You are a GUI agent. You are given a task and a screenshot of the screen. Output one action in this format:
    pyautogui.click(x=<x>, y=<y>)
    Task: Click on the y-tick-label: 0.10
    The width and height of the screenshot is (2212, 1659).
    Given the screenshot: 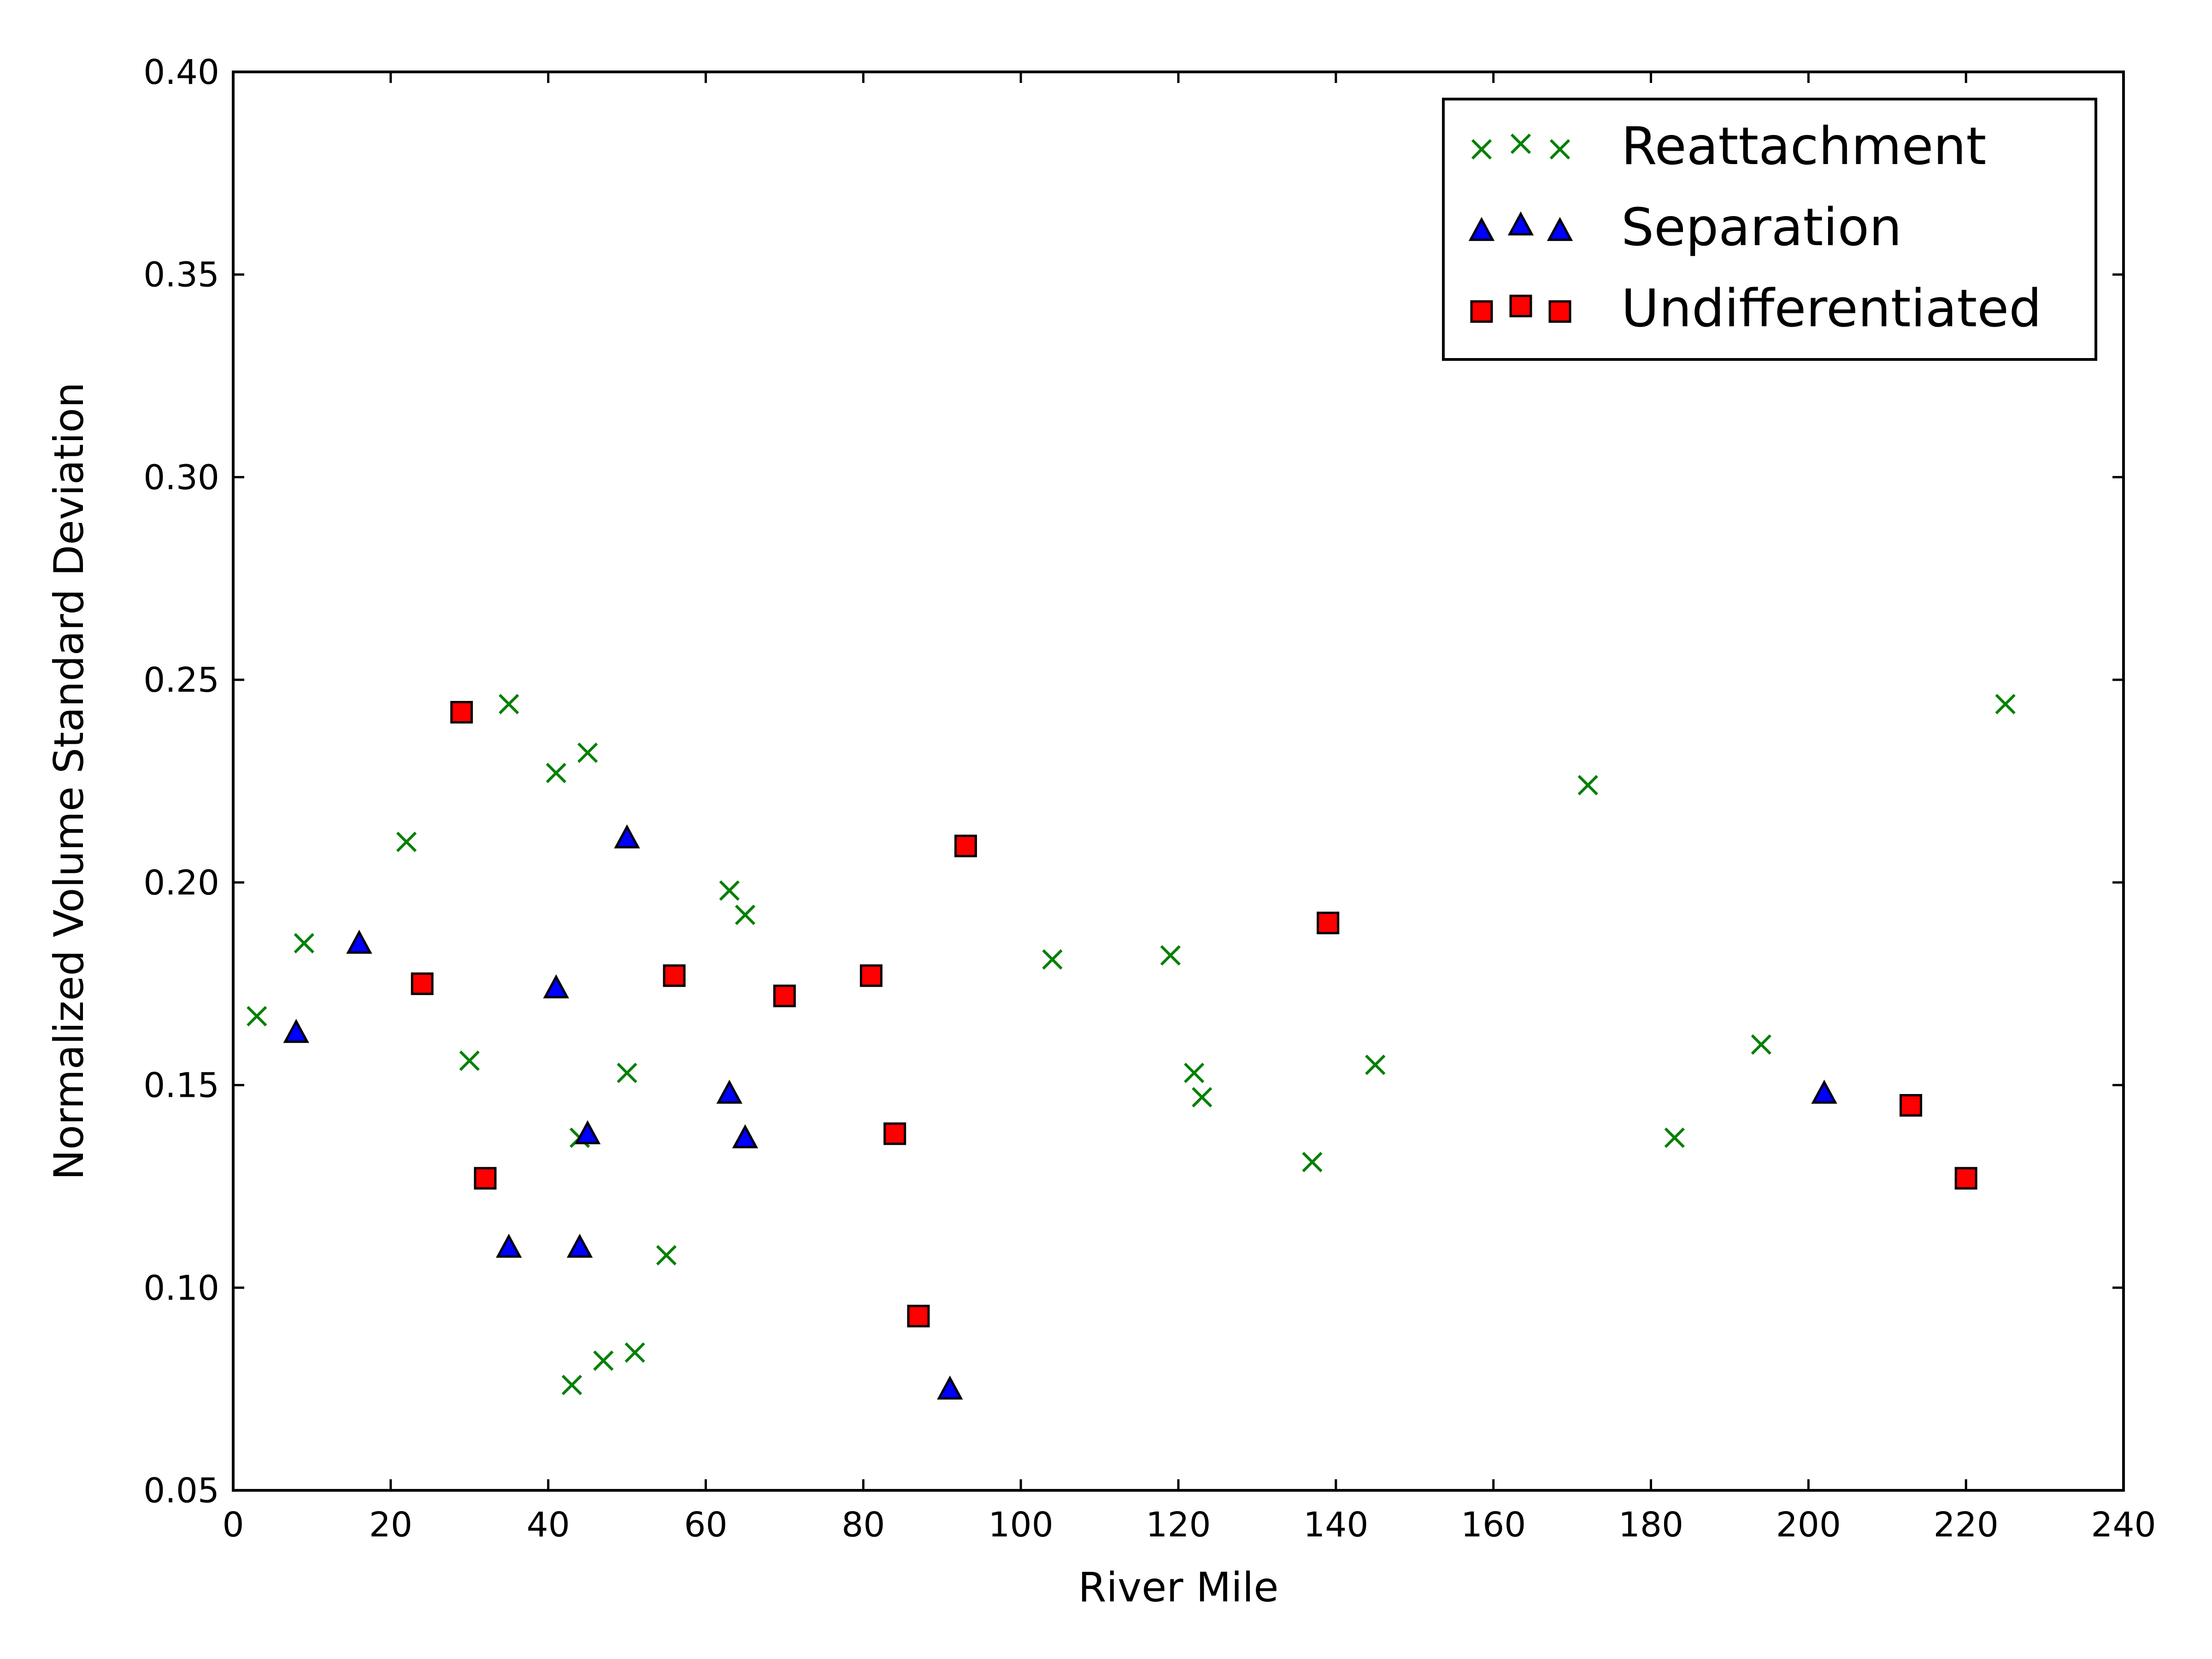 What is the action you would take?
    pyautogui.click(x=181, y=1288)
    